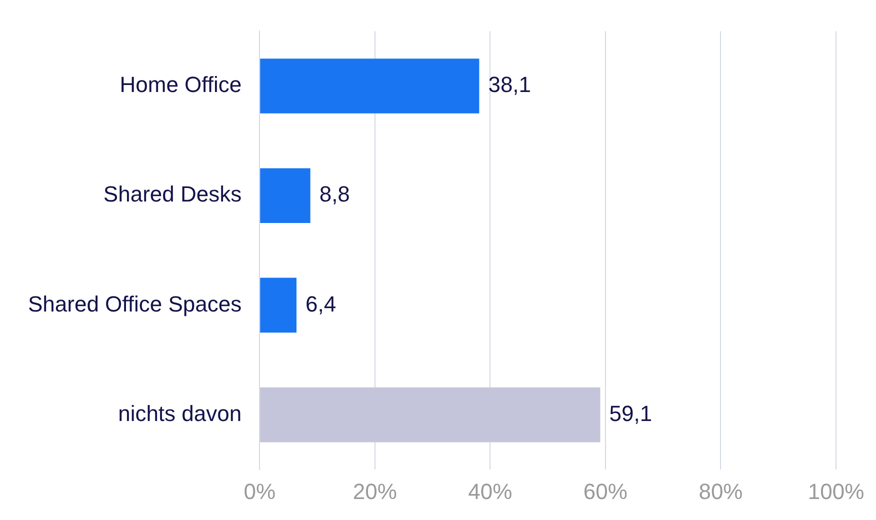 Image resolution: width=876 pixels, height=520 pixels. Describe the element at coordinates (334, 194) in the screenshot. I see `data-label: 8,8` at that location.